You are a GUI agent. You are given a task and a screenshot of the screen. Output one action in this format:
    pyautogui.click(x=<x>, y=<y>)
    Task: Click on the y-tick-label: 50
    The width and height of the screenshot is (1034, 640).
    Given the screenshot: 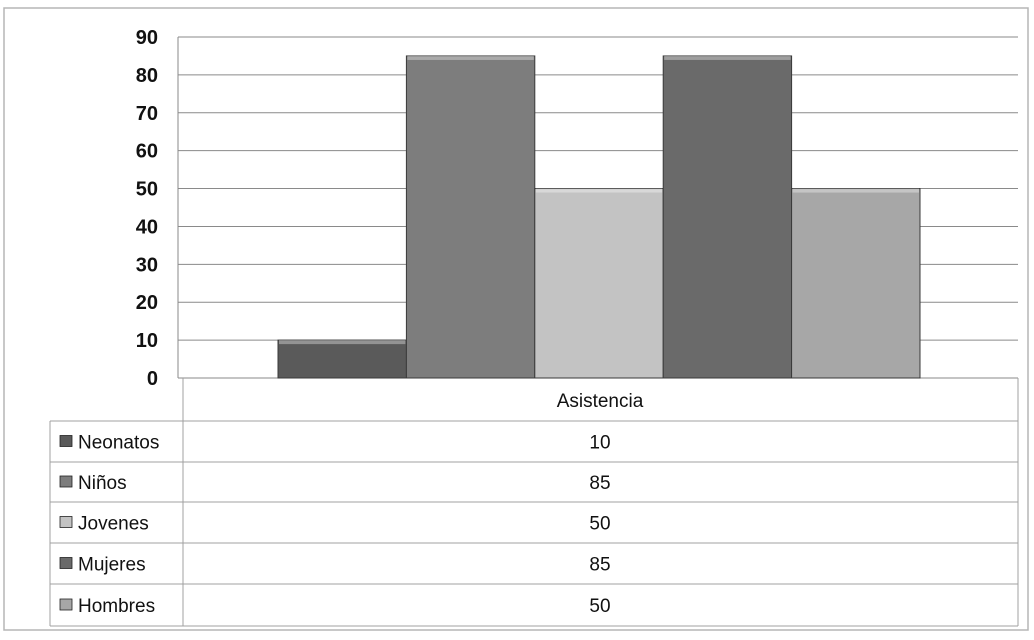 What is the action you would take?
    pyautogui.click(x=147, y=190)
    